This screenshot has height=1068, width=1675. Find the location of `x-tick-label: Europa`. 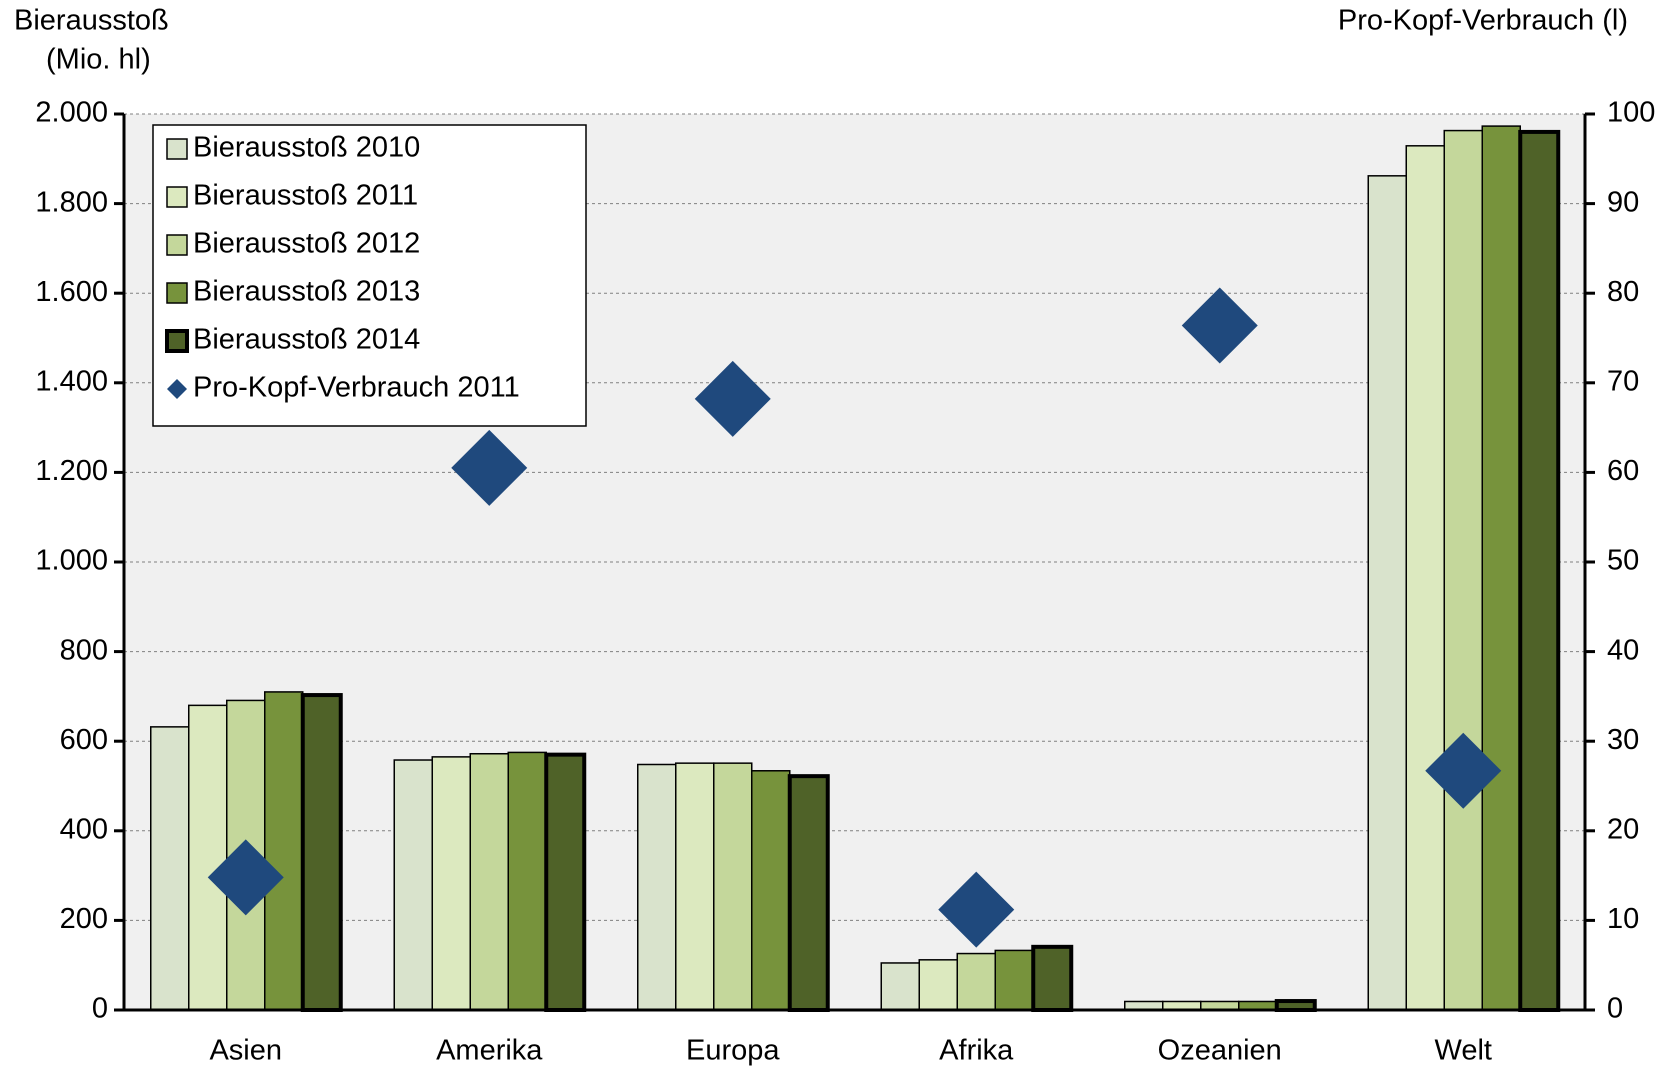

x-tick-label: Europa is located at coordinates (733, 1051).